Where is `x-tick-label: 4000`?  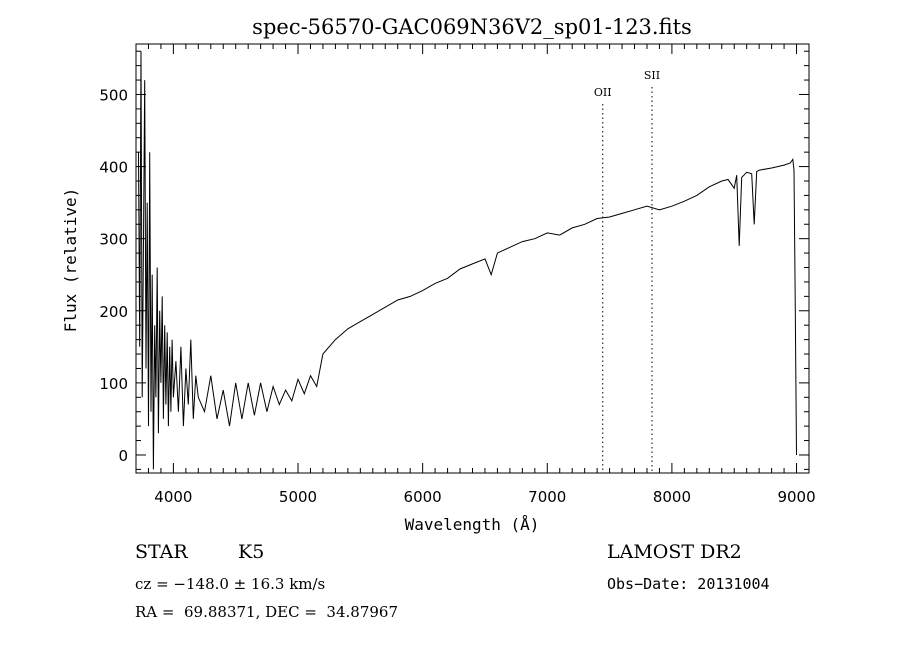 x-tick-label: 4000 is located at coordinates (173, 497).